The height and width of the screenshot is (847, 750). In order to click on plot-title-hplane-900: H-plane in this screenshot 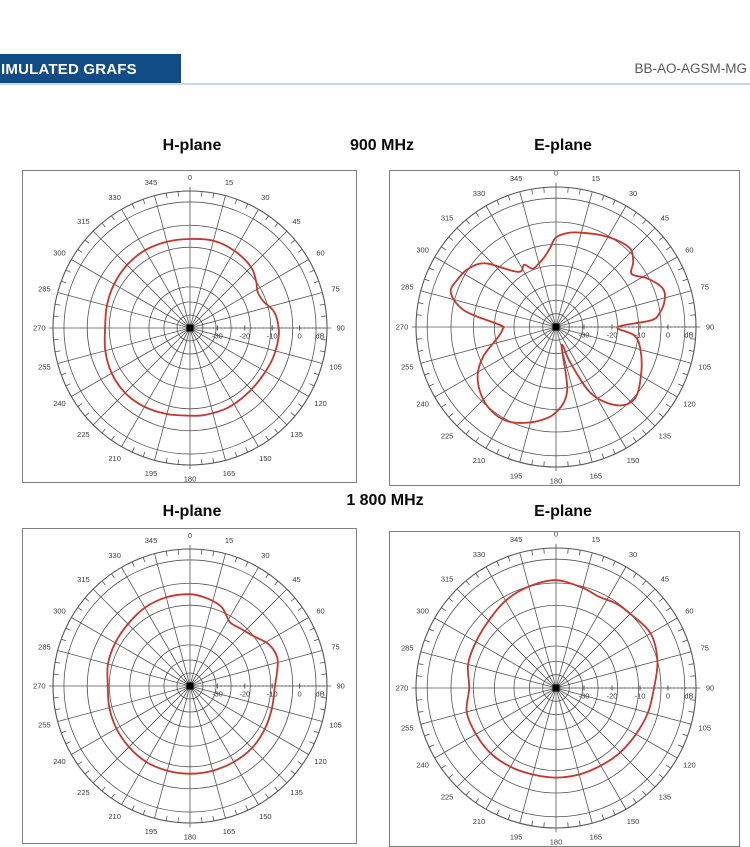, I will do `click(192, 146)`.